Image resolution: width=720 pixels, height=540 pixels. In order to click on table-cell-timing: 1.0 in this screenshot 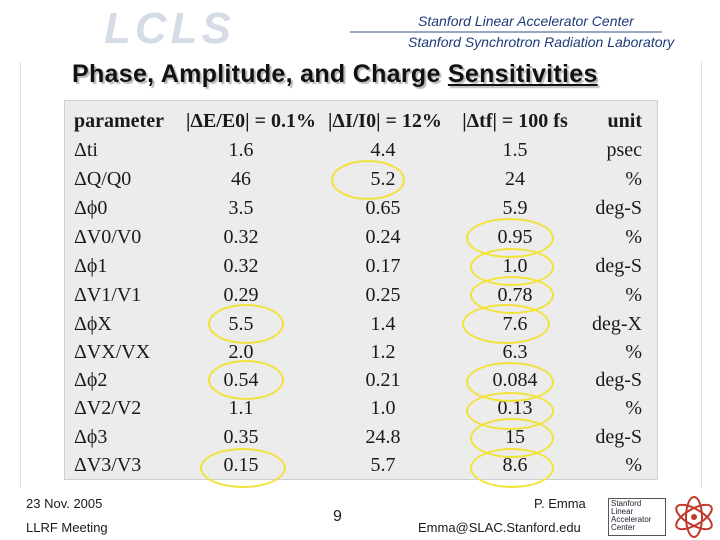, I will do `click(515, 266)`.